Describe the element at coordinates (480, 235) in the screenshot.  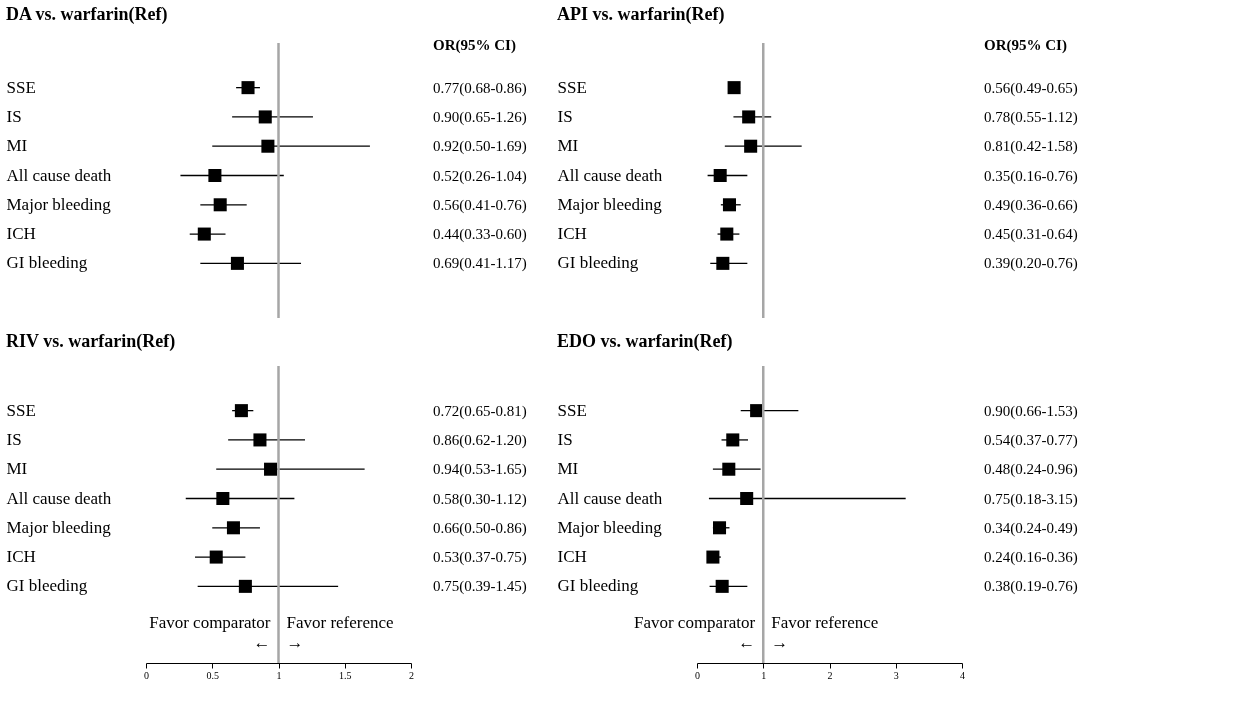
I see `data-label: 0.44(0.33-0.60)` at that location.